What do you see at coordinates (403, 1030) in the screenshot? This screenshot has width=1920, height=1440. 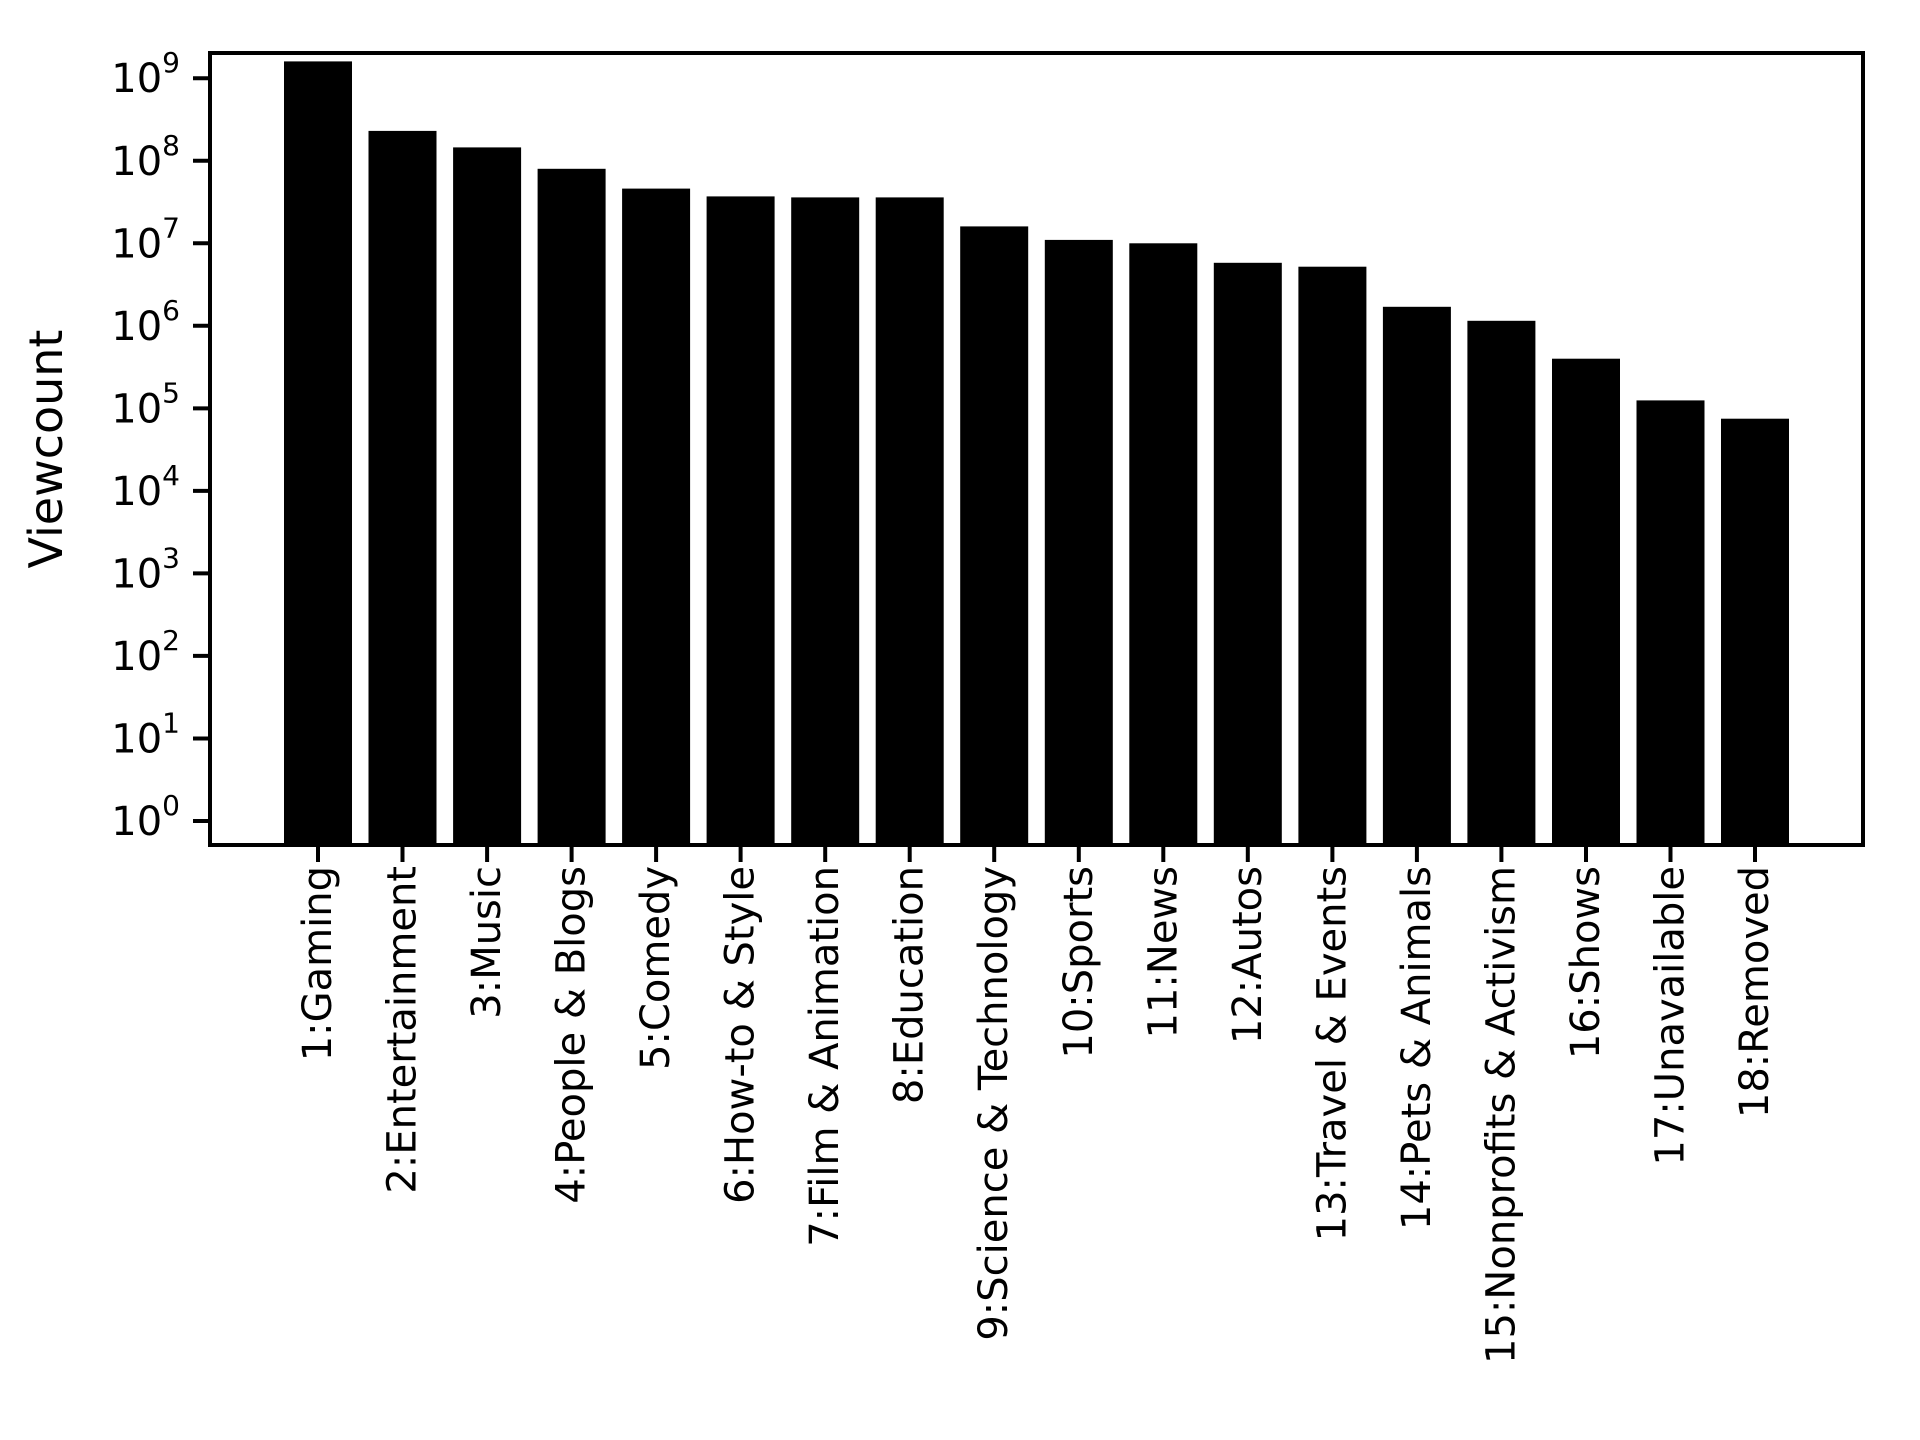 I see `x-tick-label-2-entertainment: 2:Entertainment` at bounding box center [403, 1030].